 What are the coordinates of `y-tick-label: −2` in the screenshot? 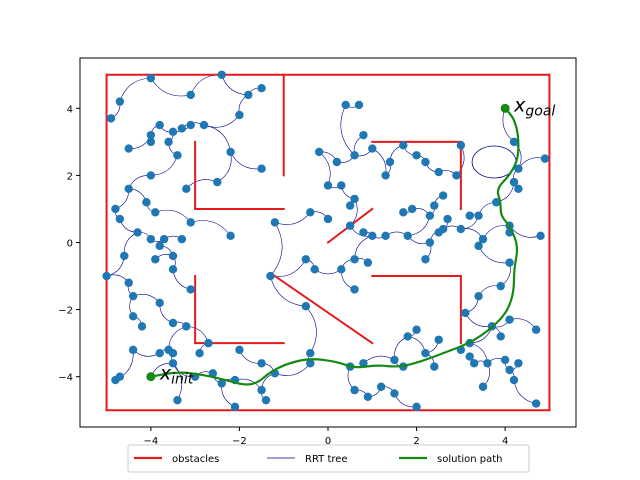 It's located at (65, 311).